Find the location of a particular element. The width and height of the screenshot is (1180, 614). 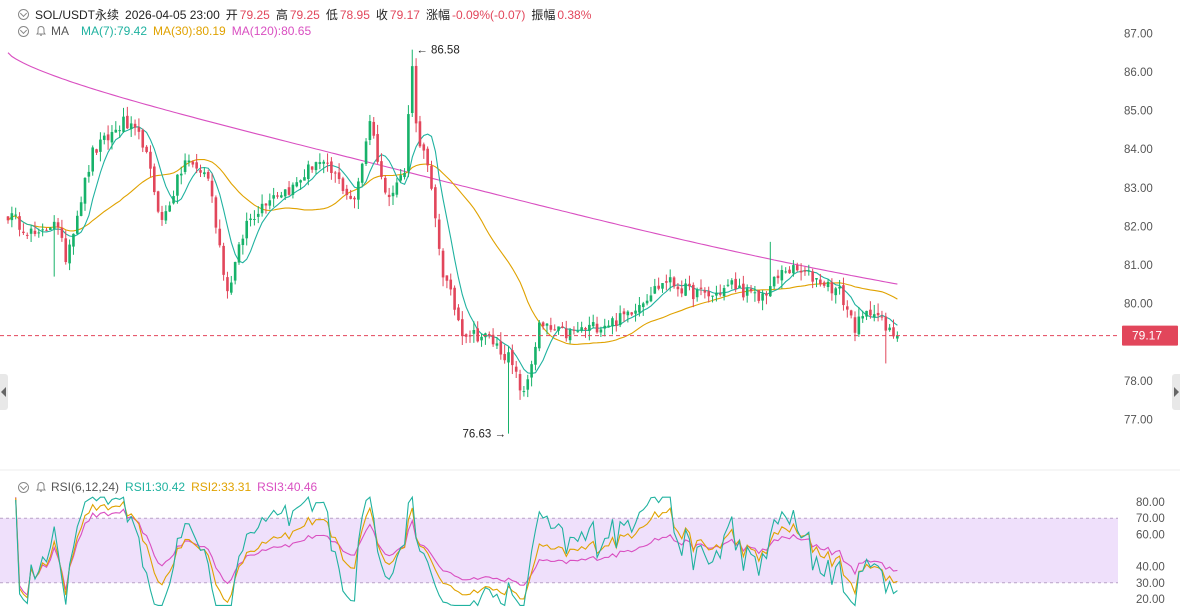

rsi3-value: RSI3:40.46 is located at coordinates (287, 487).